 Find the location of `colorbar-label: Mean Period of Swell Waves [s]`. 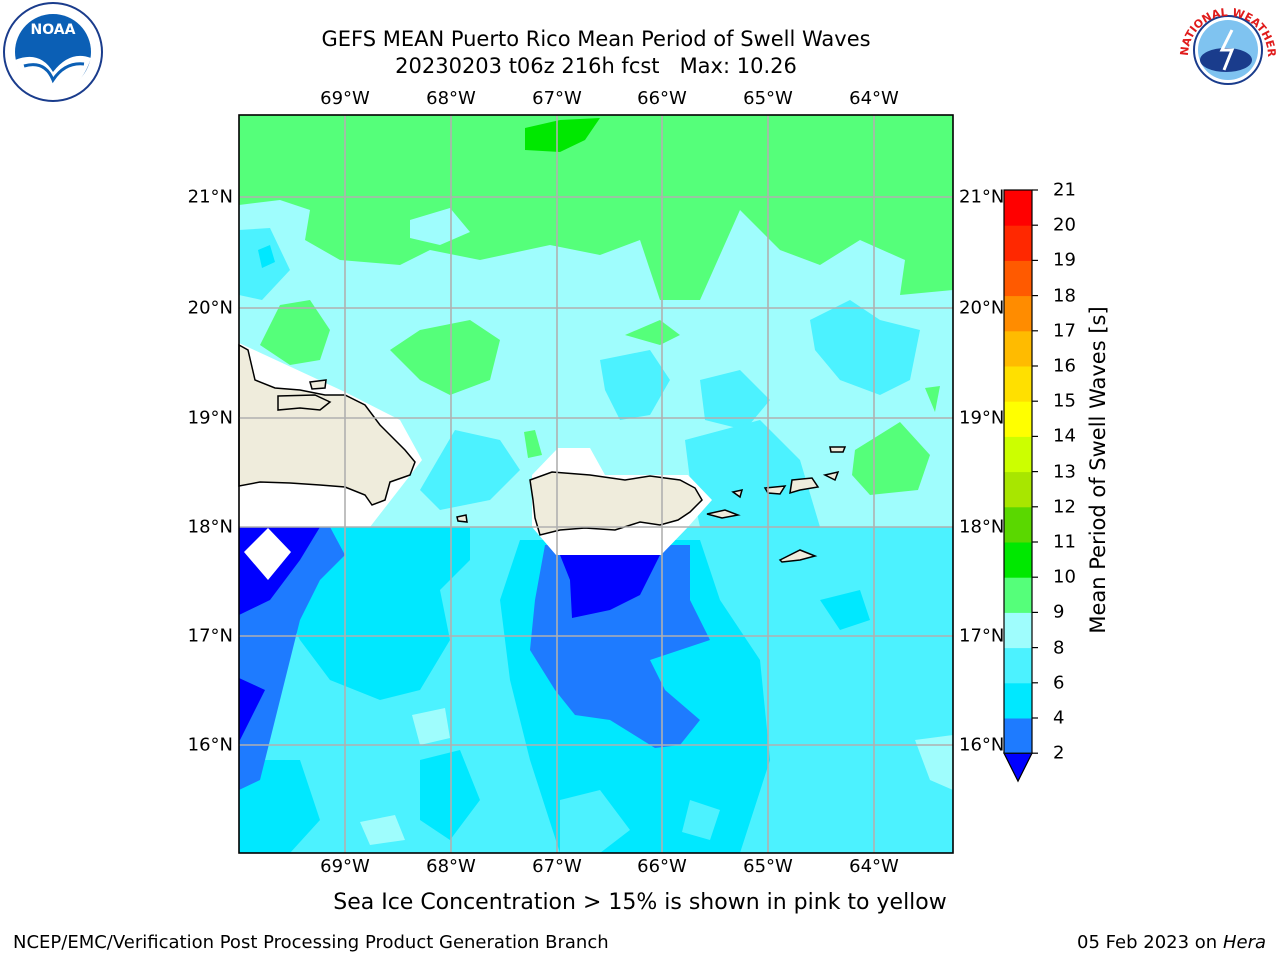

colorbar-label: Mean Period of Swell Waves [s] is located at coordinates (1098, 470).